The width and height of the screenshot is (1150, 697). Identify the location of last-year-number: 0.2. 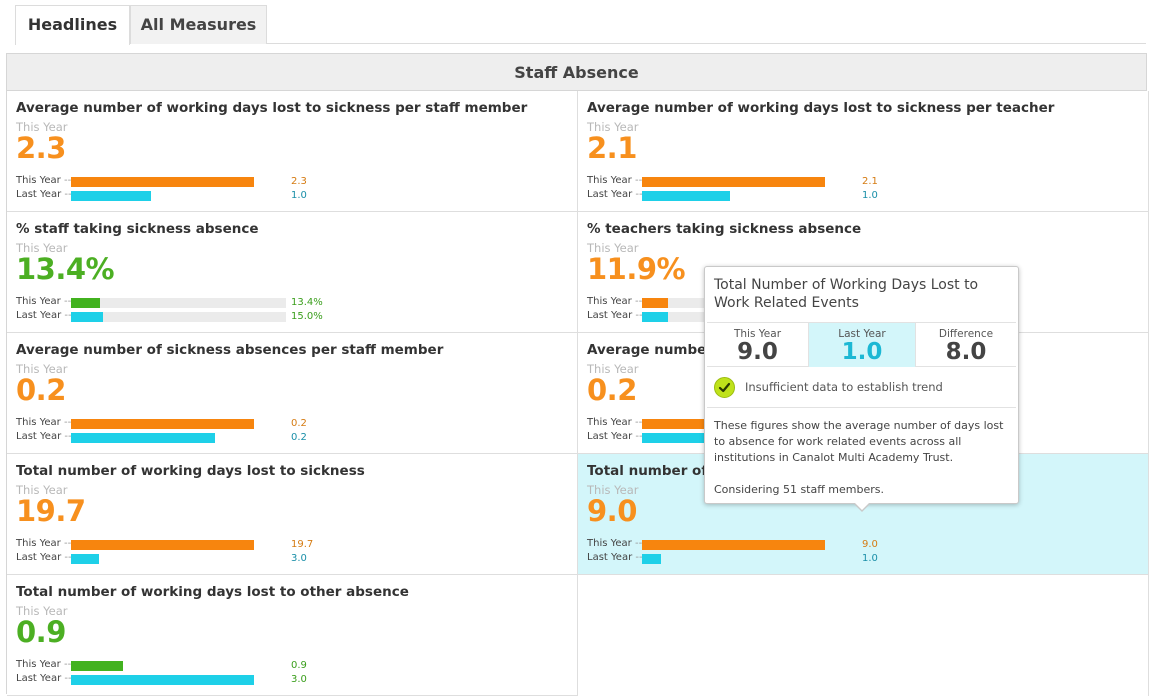
(299, 437).